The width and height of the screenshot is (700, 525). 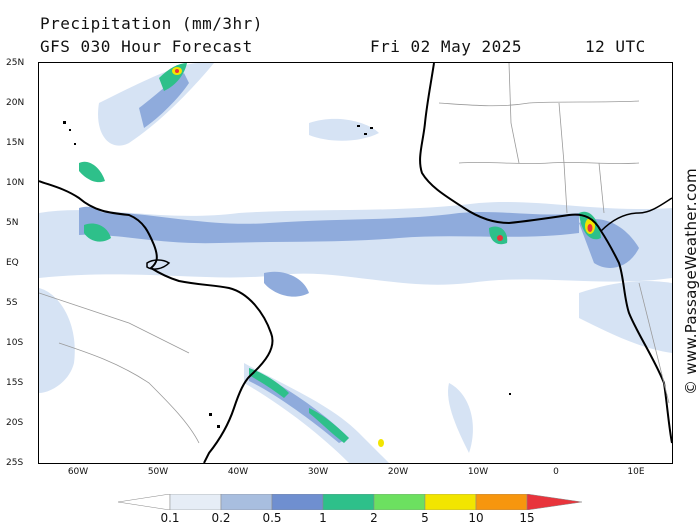 I want to click on gulf-of-guinea-coast, so click(x=636, y=214).